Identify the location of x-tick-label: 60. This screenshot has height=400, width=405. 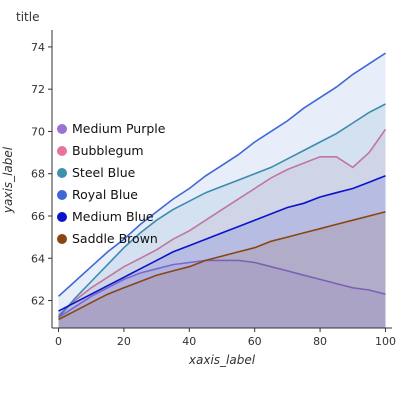
(255, 341).